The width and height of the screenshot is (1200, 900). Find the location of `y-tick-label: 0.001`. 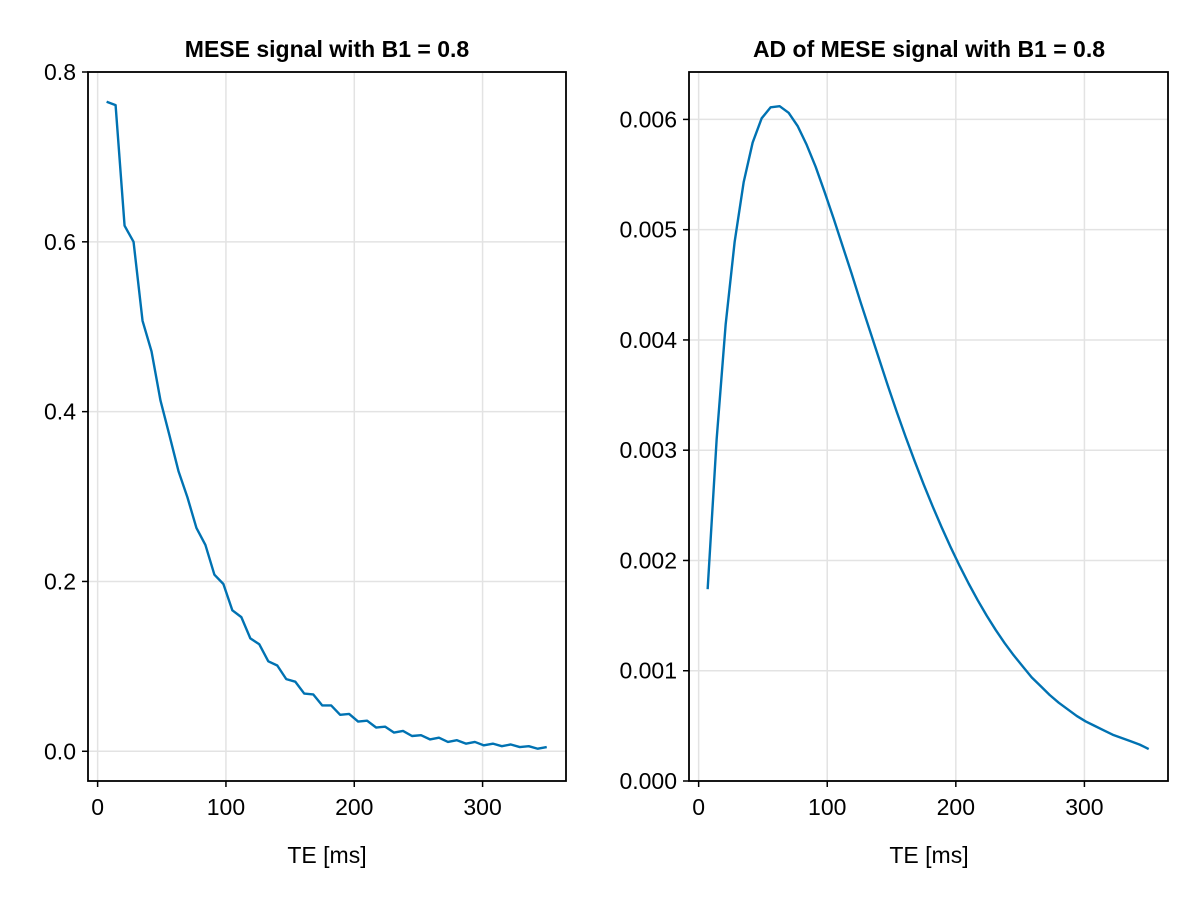

y-tick-label: 0.001 is located at coordinates (648, 671).